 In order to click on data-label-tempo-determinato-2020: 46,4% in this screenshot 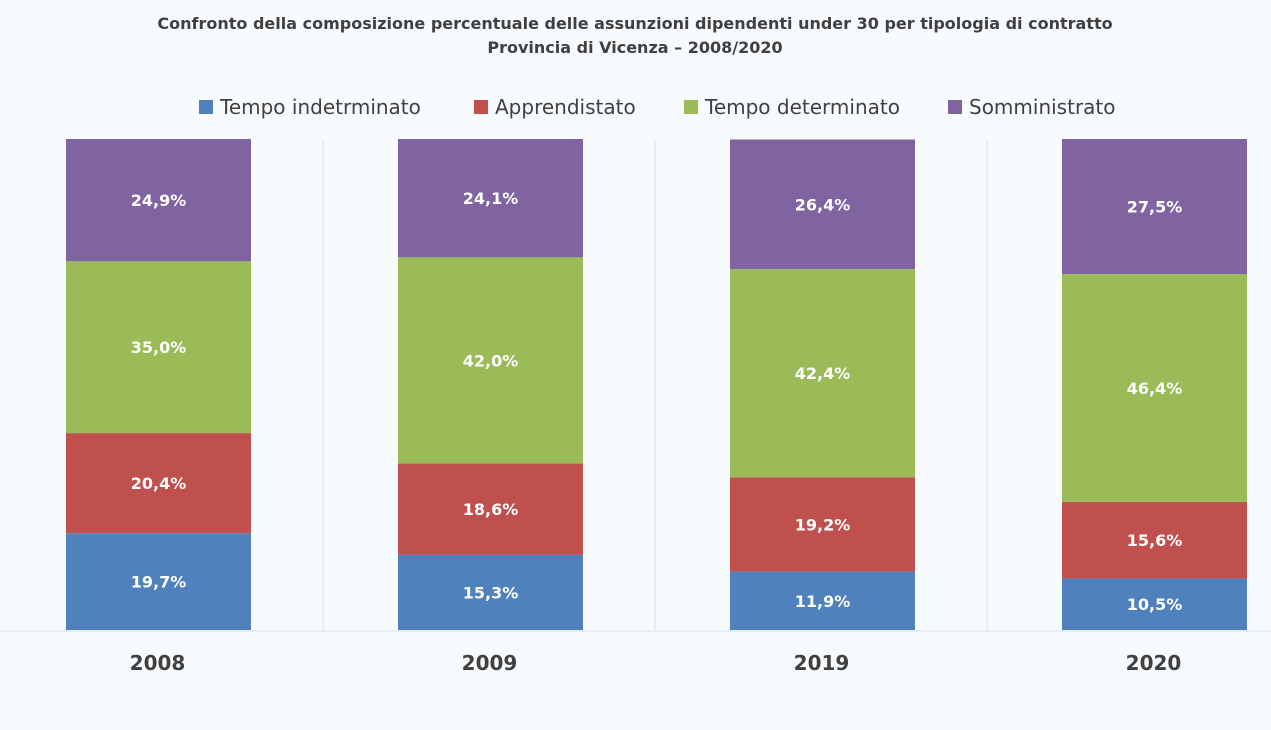, I will do `click(1155, 388)`.